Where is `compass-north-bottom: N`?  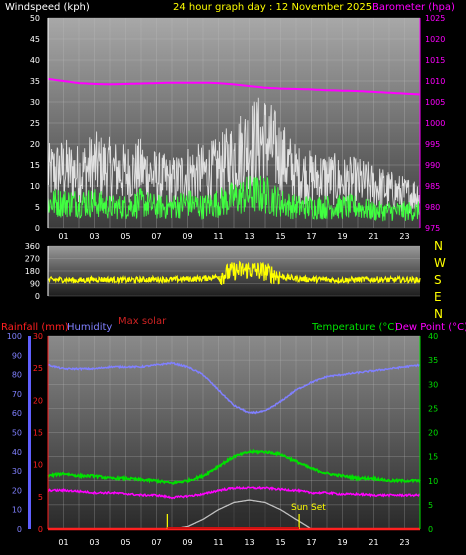
compass-north-bottom: N is located at coordinates (438, 314).